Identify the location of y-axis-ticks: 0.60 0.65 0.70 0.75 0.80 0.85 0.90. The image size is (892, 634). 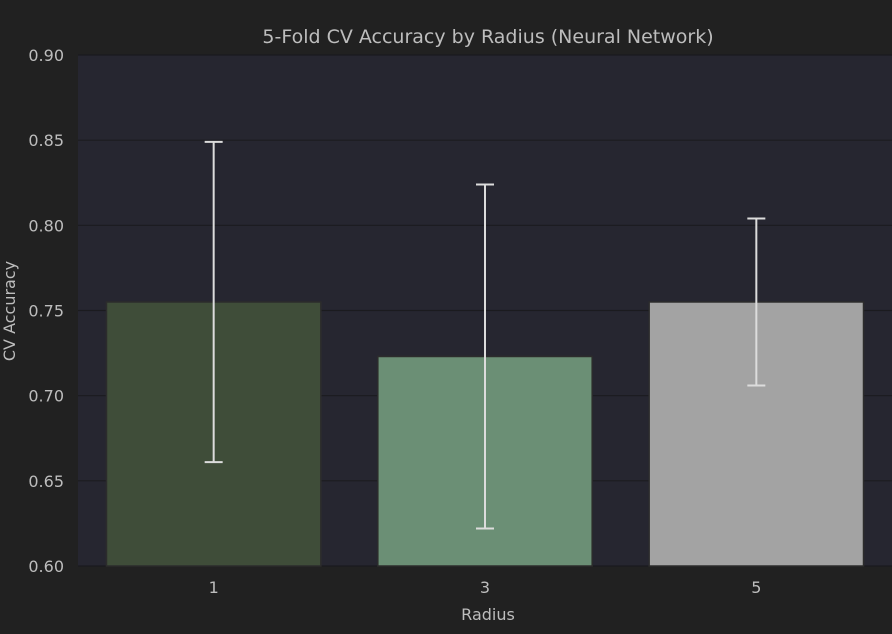
(46, 311).